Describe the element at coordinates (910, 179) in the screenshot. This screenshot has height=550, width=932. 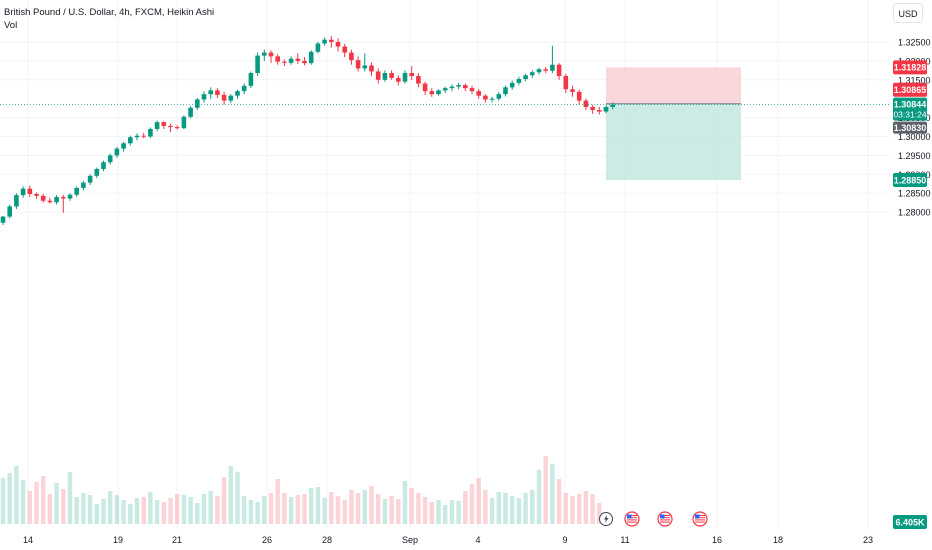
I see `take-profit-price-badge: 1.28850` at that location.